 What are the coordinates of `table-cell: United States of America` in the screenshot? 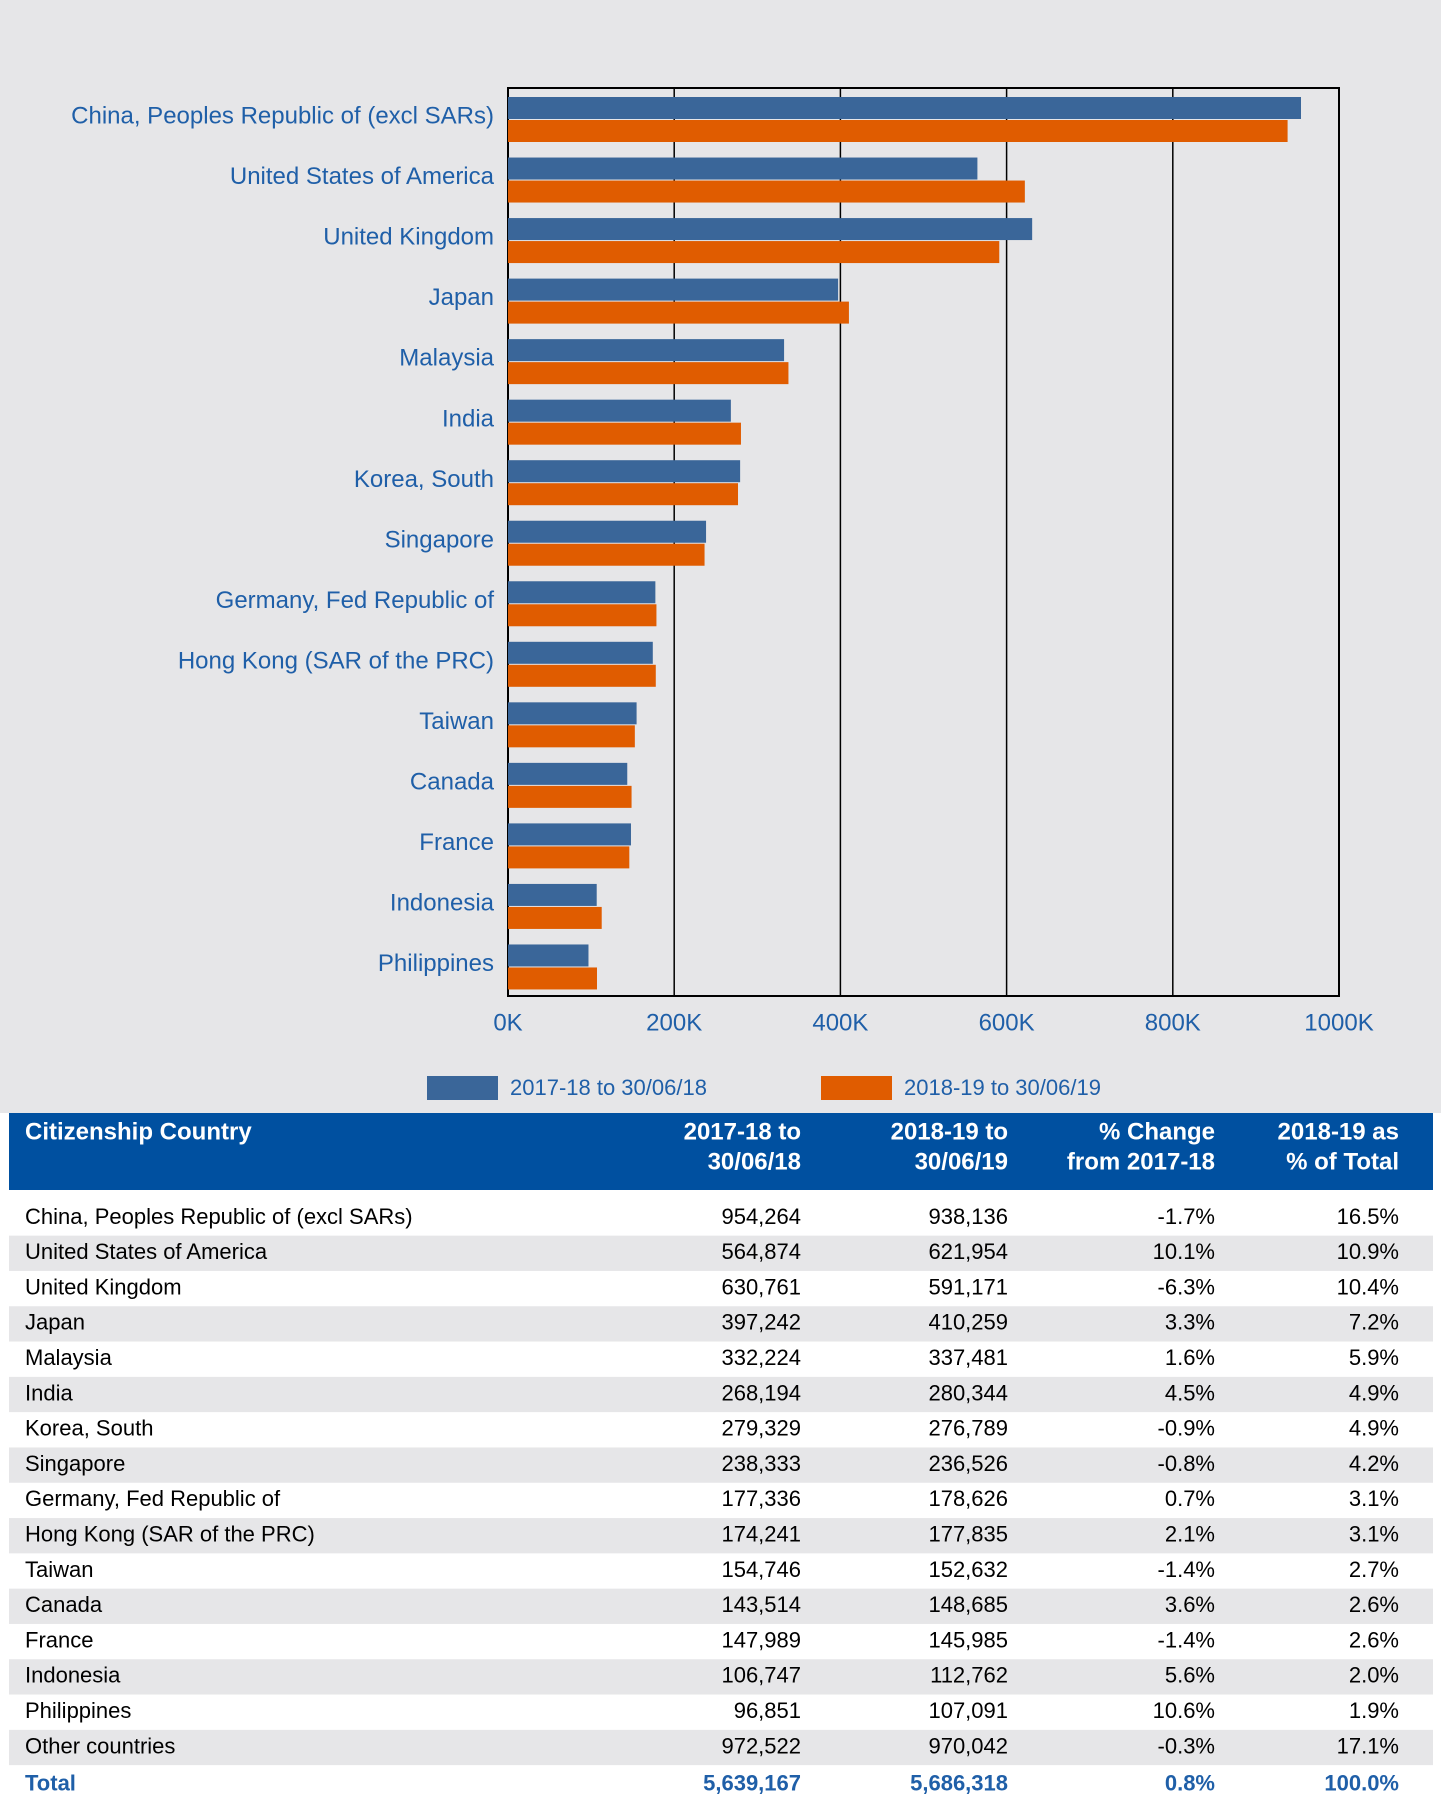 It's located at (146, 1251).